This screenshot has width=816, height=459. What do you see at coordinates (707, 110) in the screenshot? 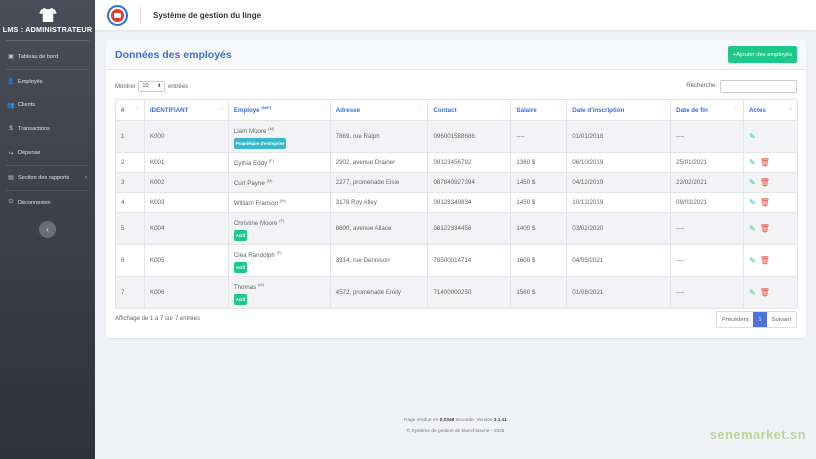
I see `column-header: Date de fin ↑↓` at bounding box center [707, 110].